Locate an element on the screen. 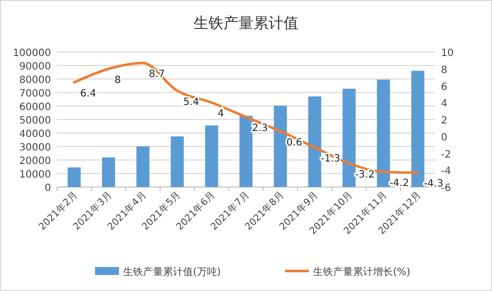 Image resolution: width=492 pixels, height=291 pixels. y-tick-label: 60000 is located at coordinates (35, 107).